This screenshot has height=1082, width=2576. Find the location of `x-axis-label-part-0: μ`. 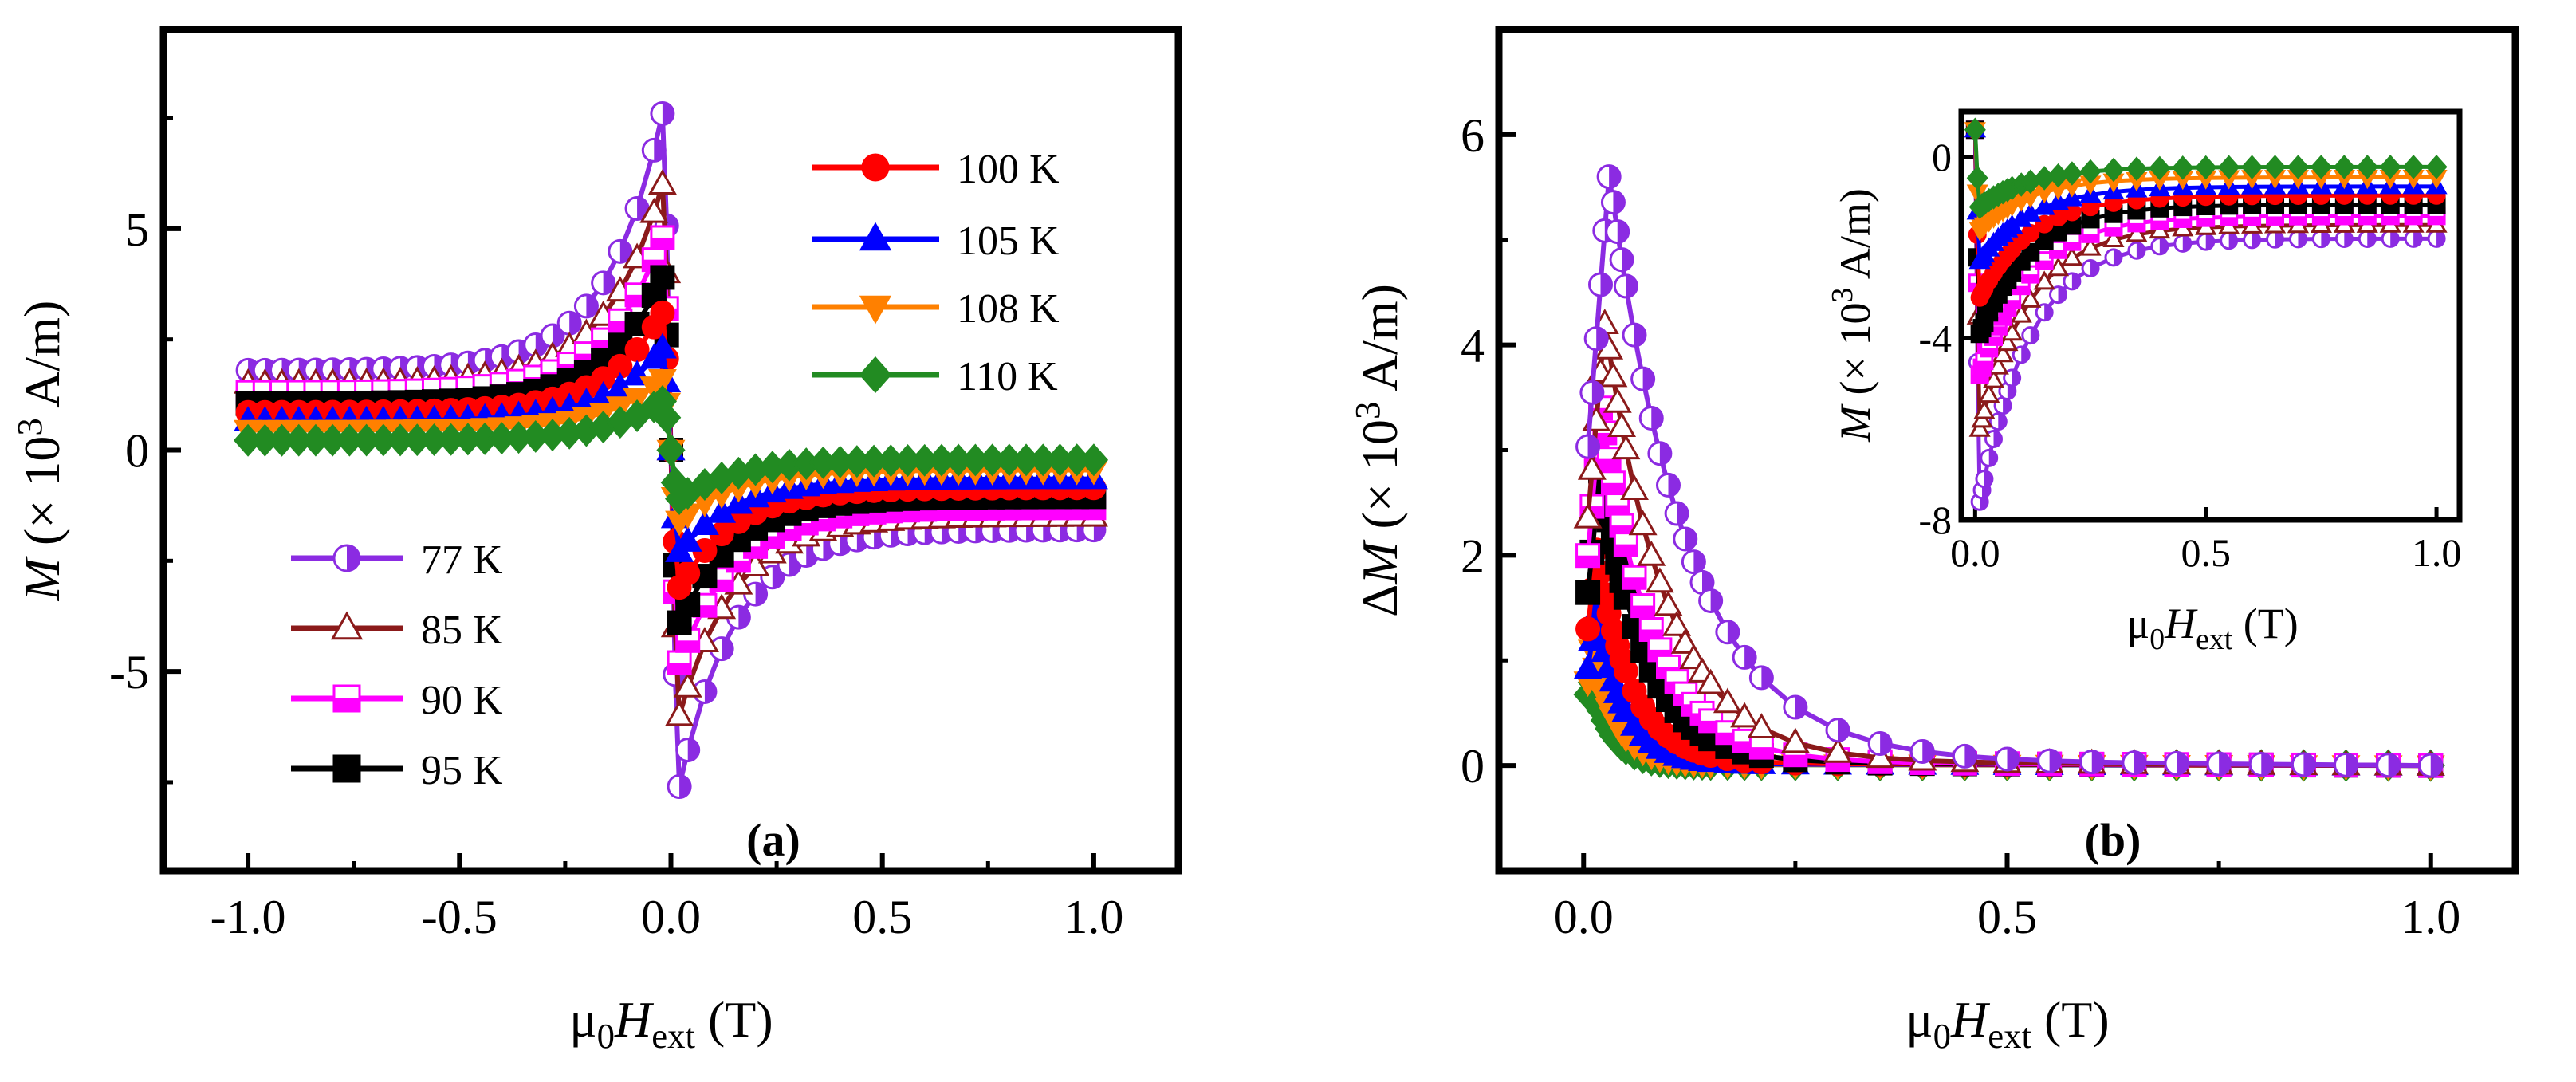

x-axis-label-part-0: μ is located at coordinates (582, 1020).